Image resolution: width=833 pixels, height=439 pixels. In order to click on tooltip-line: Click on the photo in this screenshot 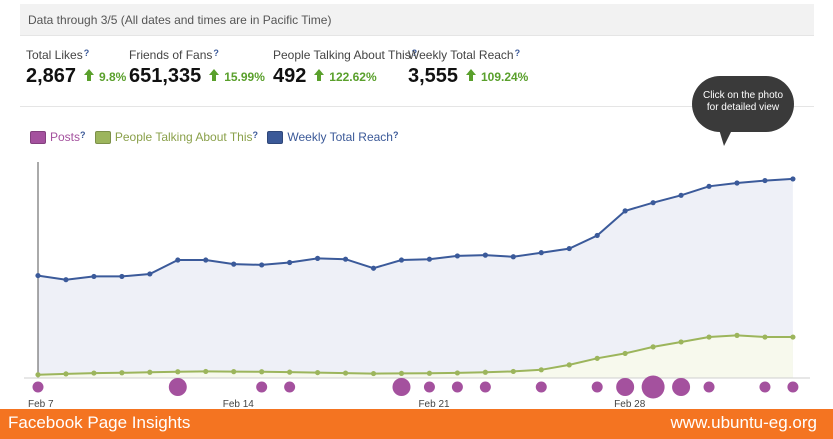, I will do `click(743, 95)`.